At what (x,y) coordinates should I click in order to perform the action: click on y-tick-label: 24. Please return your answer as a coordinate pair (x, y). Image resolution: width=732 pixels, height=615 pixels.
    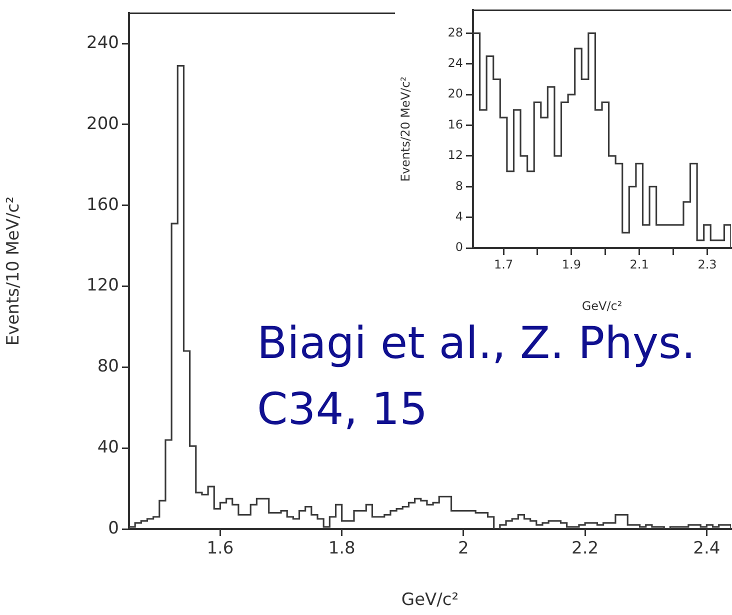
    Looking at the image, I should click on (455, 63).